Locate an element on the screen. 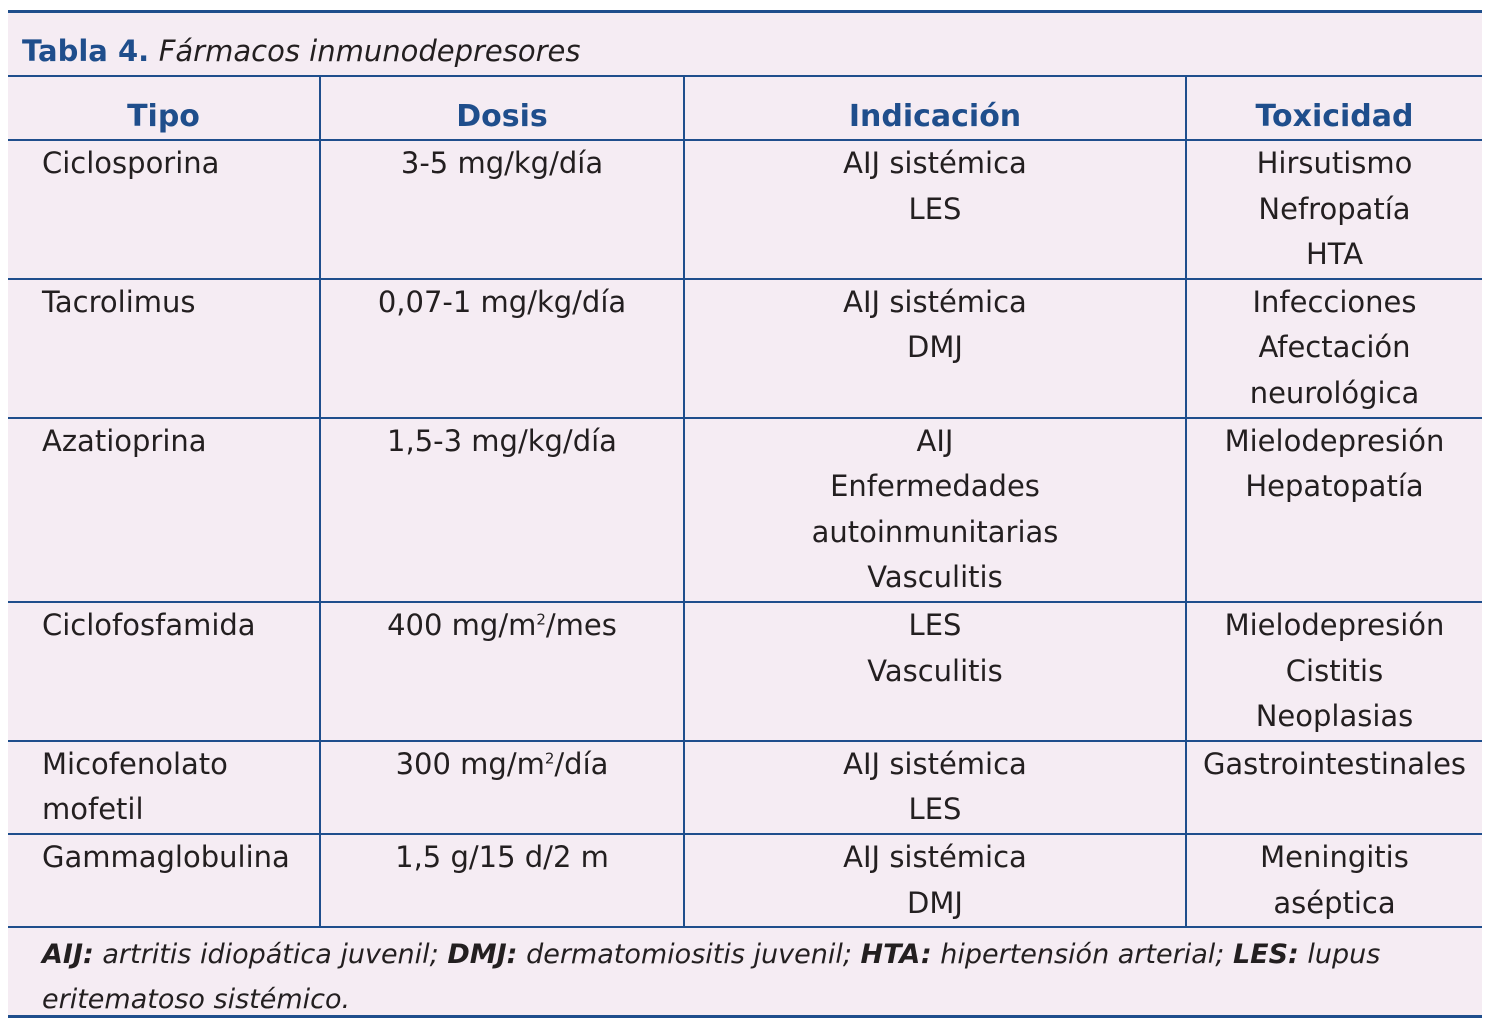 The width and height of the screenshot is (1489, 1023). cell-dosis: 0,07-1 mg/kg/día is located at coordinates (502, 348).